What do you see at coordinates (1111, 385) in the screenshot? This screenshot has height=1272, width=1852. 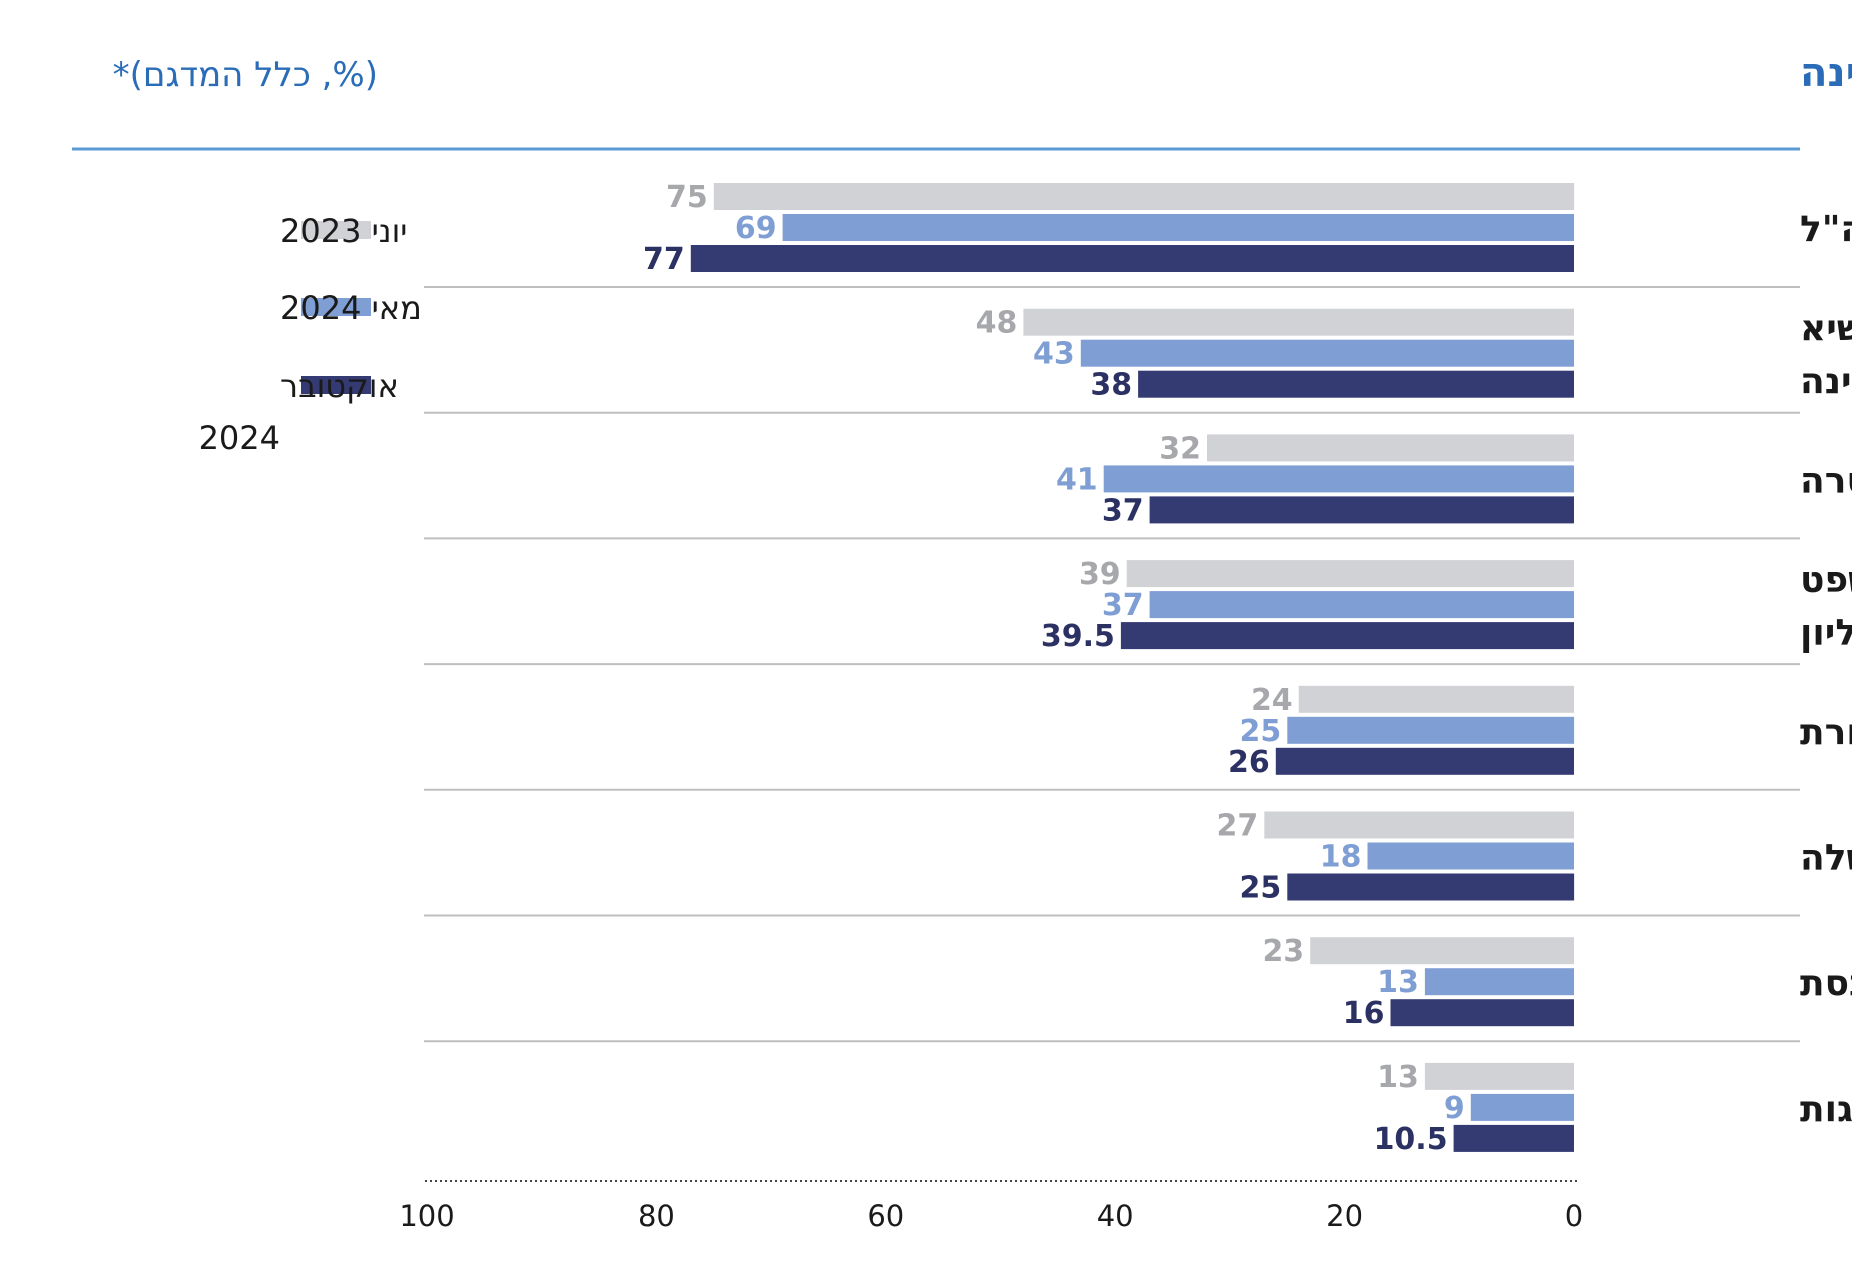 I see `data-label: 38` at bounding box center [1111, 385].